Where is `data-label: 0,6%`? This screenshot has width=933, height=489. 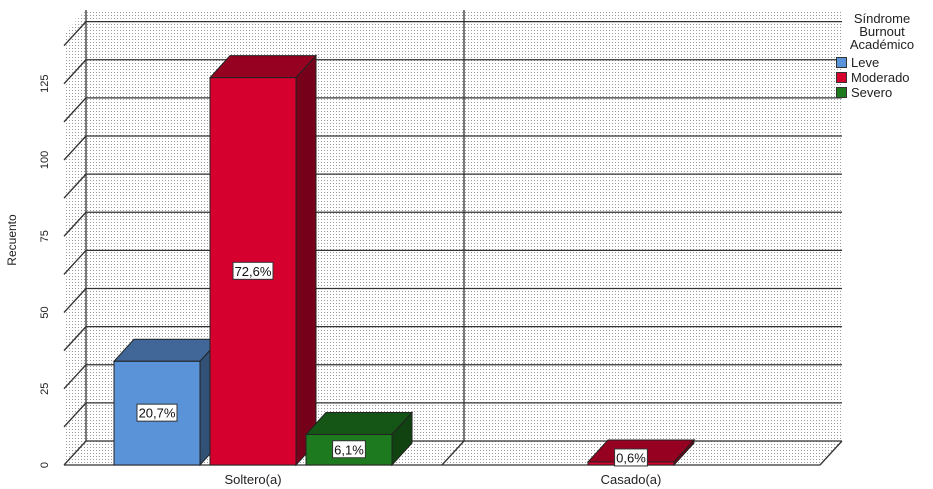
data-label: 0,6% is located at coordinates (631, 457).